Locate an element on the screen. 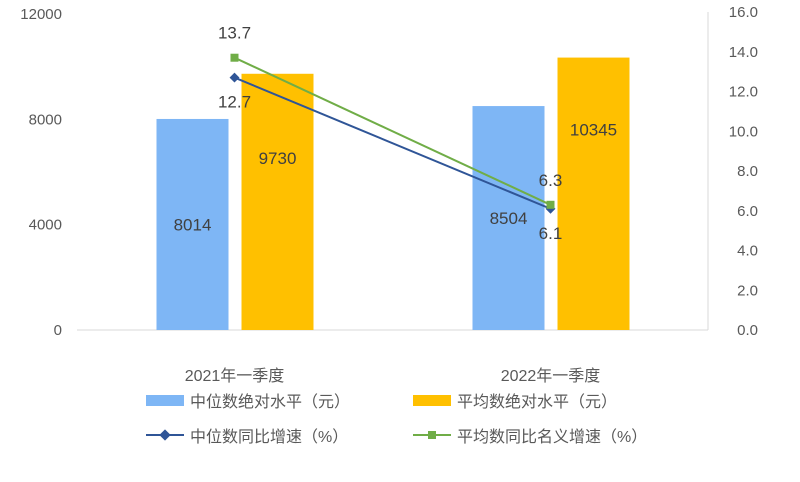  left-axis-tick: 12000 is located at coordinates (41, 14).